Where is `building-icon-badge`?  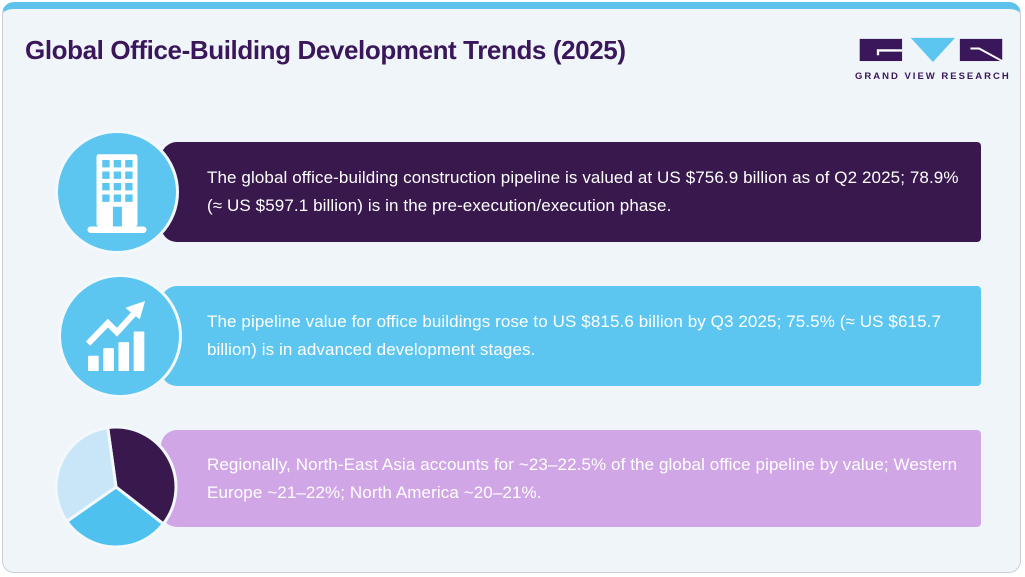
building-icon-badge is located at coordinates (117, 192).